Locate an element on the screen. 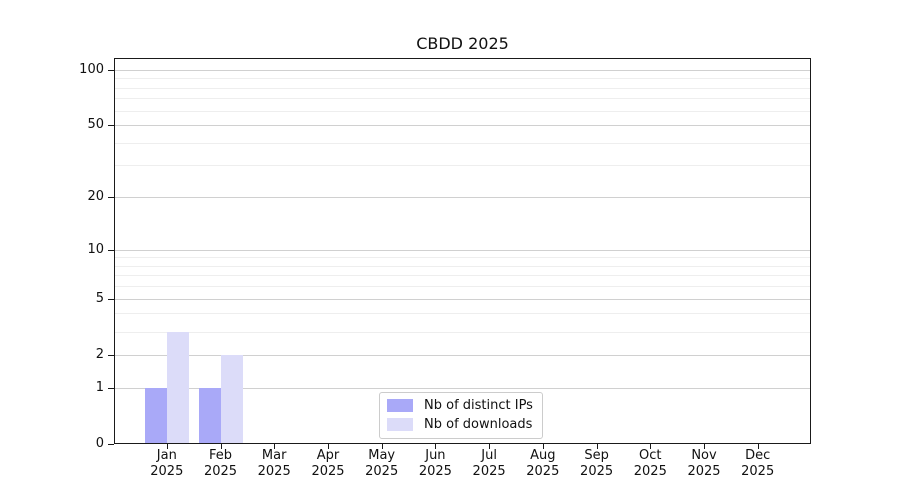  y-tick-label: 0 is located at coordinates (99, 443).